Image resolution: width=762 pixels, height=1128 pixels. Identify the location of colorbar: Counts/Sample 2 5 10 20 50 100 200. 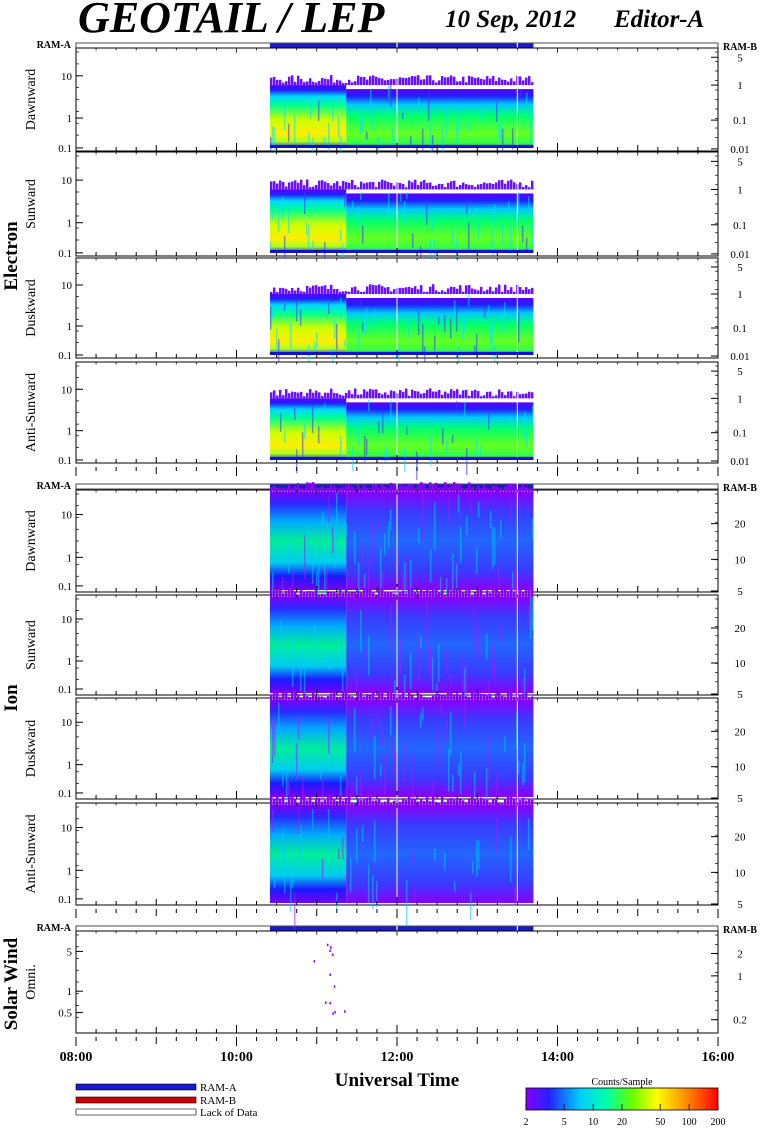
(625, 1102).